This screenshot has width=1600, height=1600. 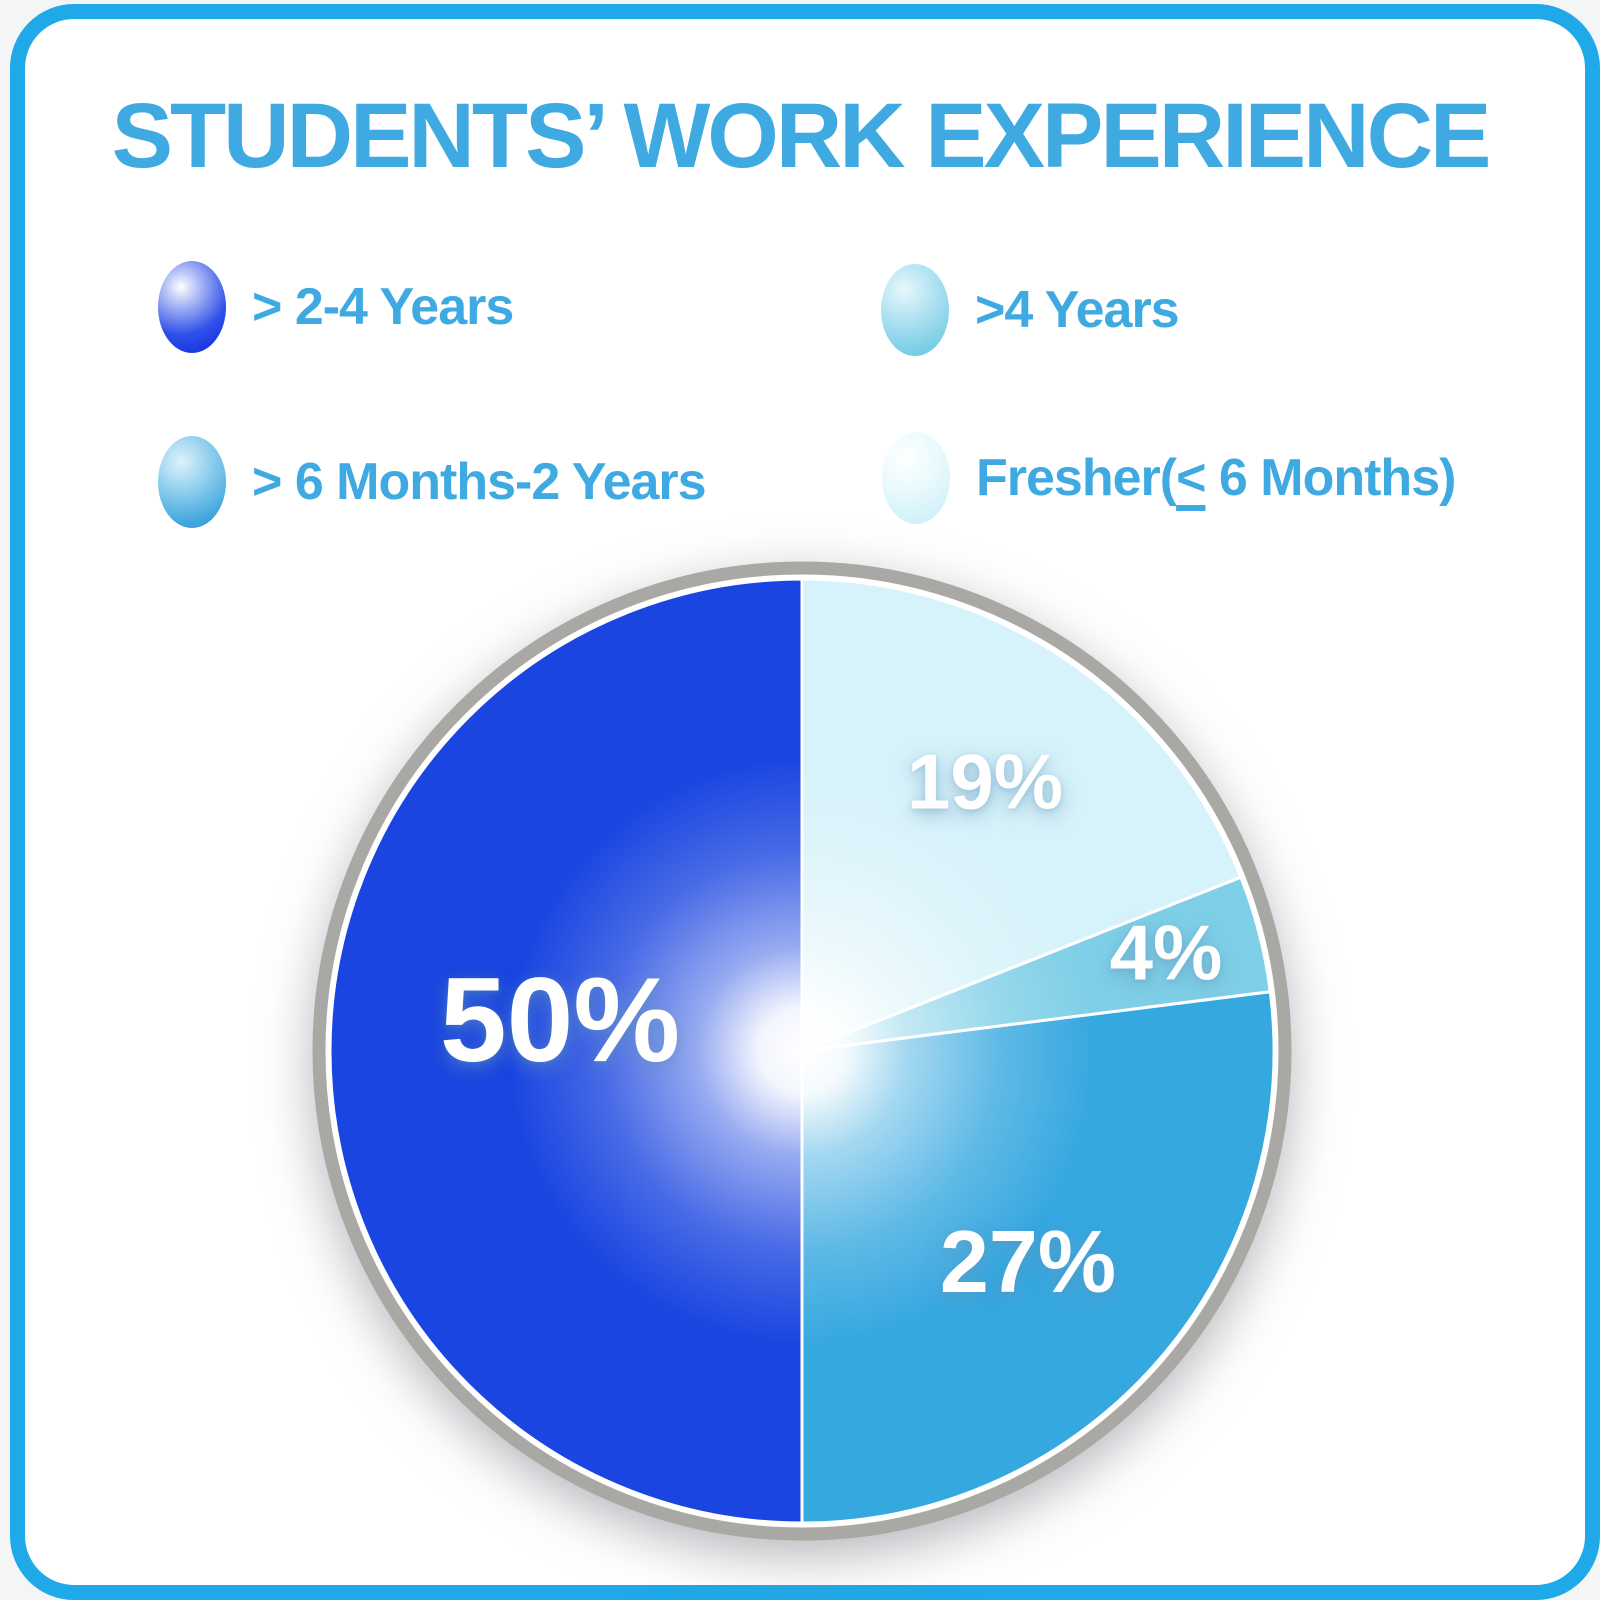 I want to click on legend-label-2-4-years: > 2-4 Years, so click(x=383, y=307).